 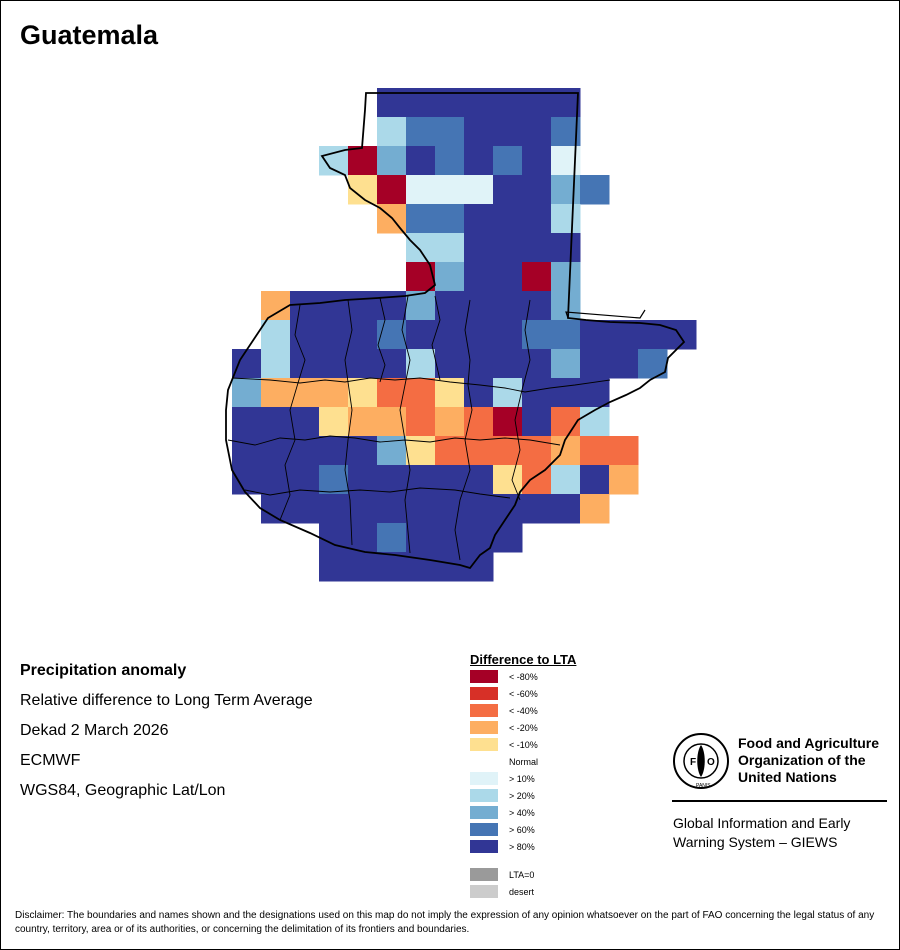 What do you see at coordinates (522, 796) in the screenshot?
I see `legend-label: > 20%` at bounding box center [522, 796].